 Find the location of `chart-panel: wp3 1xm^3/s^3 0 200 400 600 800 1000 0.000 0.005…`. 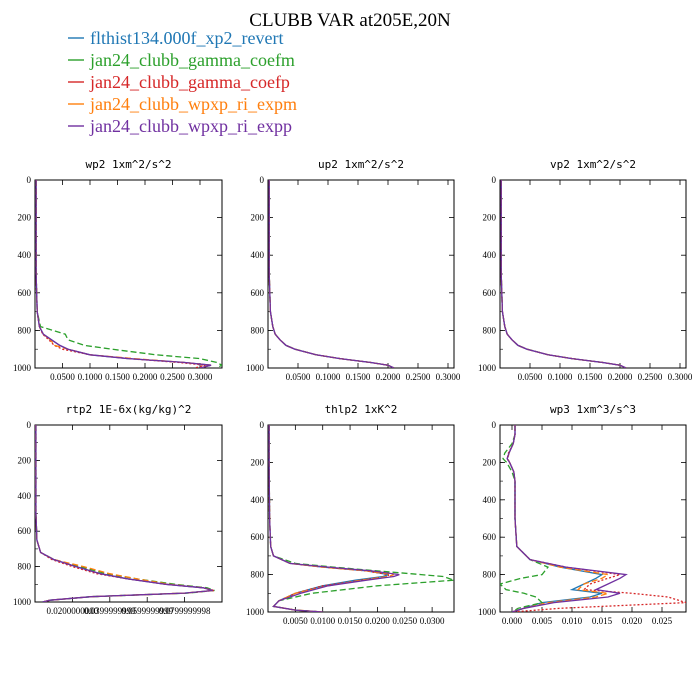

chart-panel: wp3 1xm^3/s^3 0 200 400 600 800 1000 0.000 0.005… is located at coordinates (582, 514).